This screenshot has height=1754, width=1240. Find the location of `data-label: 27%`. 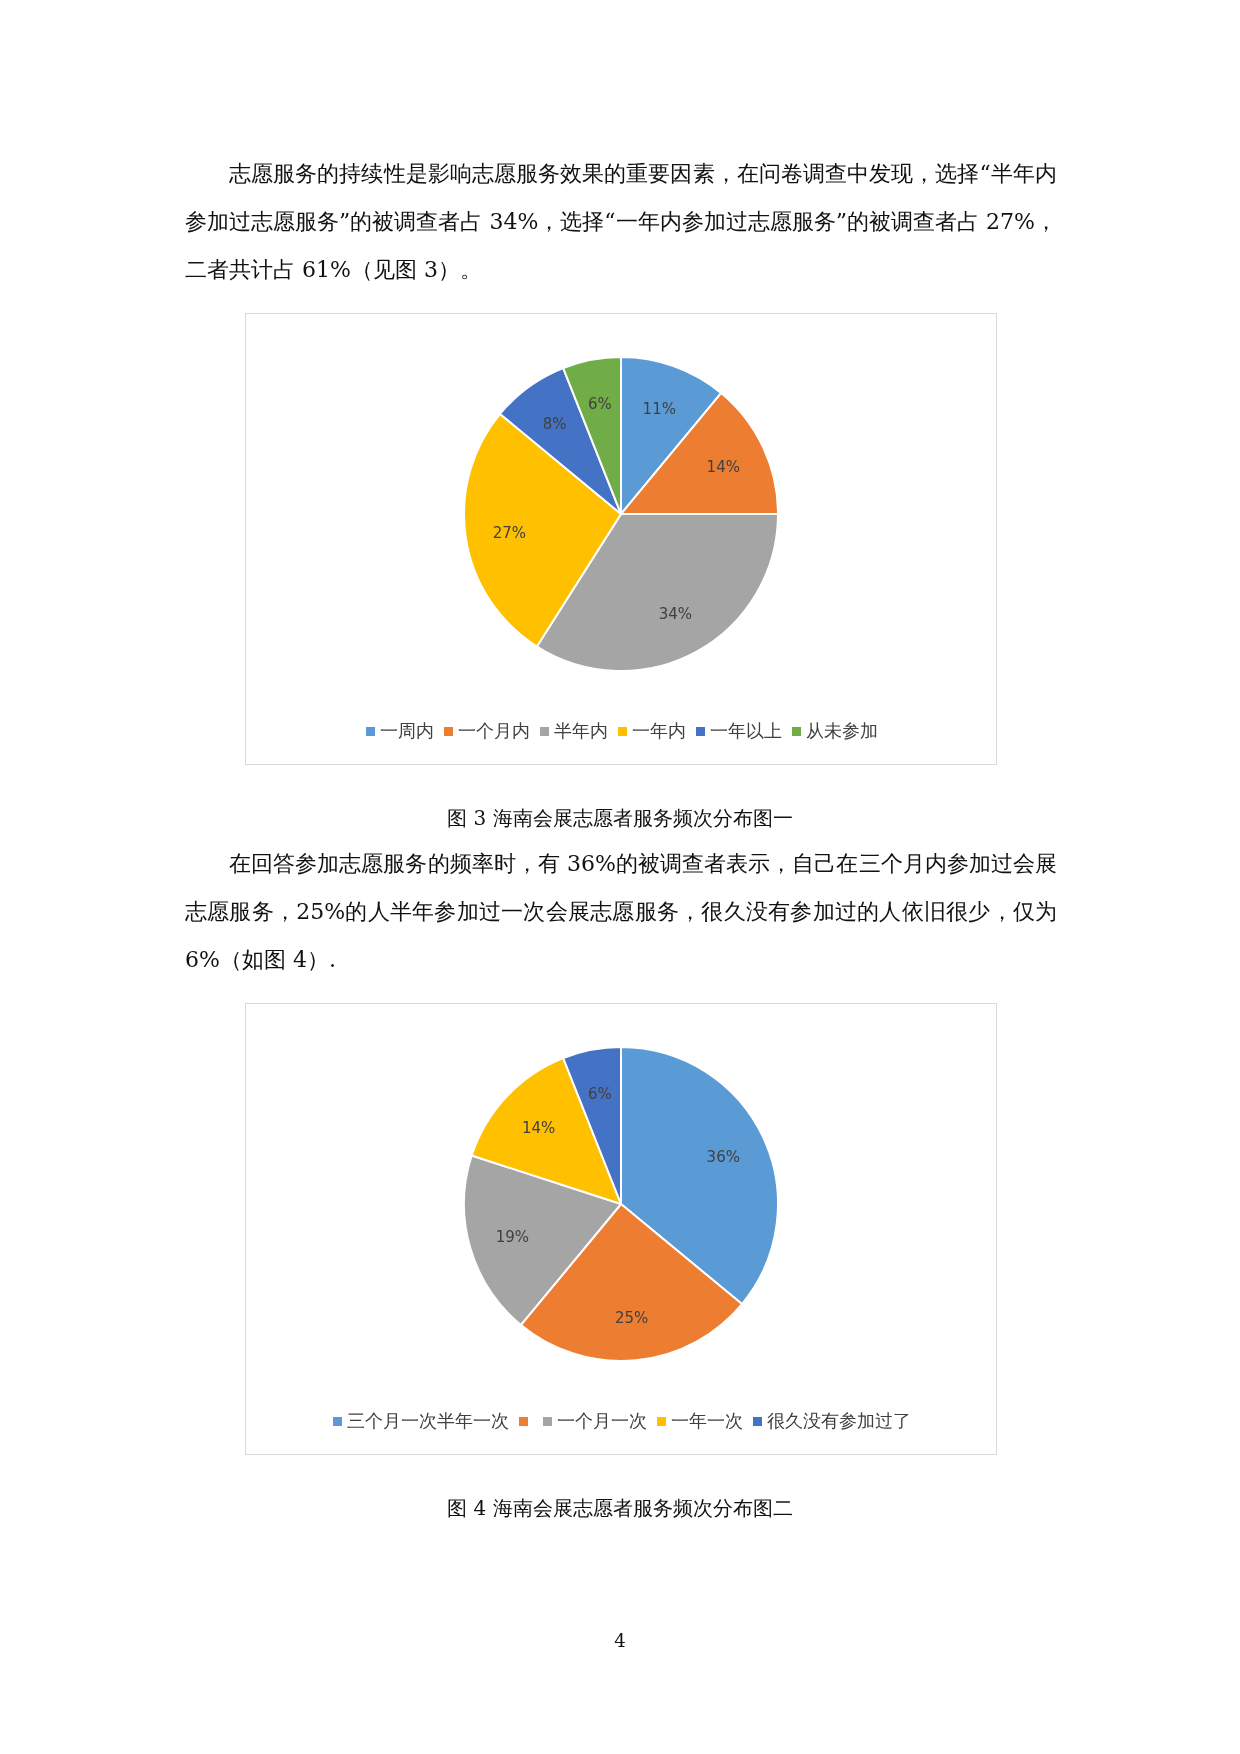

data-label: 27% is located at coordinates (509, 532).